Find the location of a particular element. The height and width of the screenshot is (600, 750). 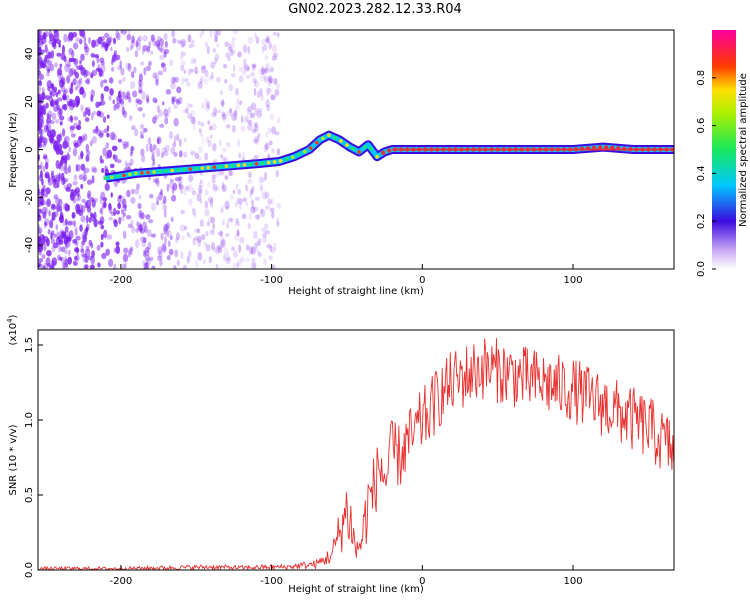

spectrogram-x-ticks: -200 -100 0 100 is located at coordinates (346, 275).